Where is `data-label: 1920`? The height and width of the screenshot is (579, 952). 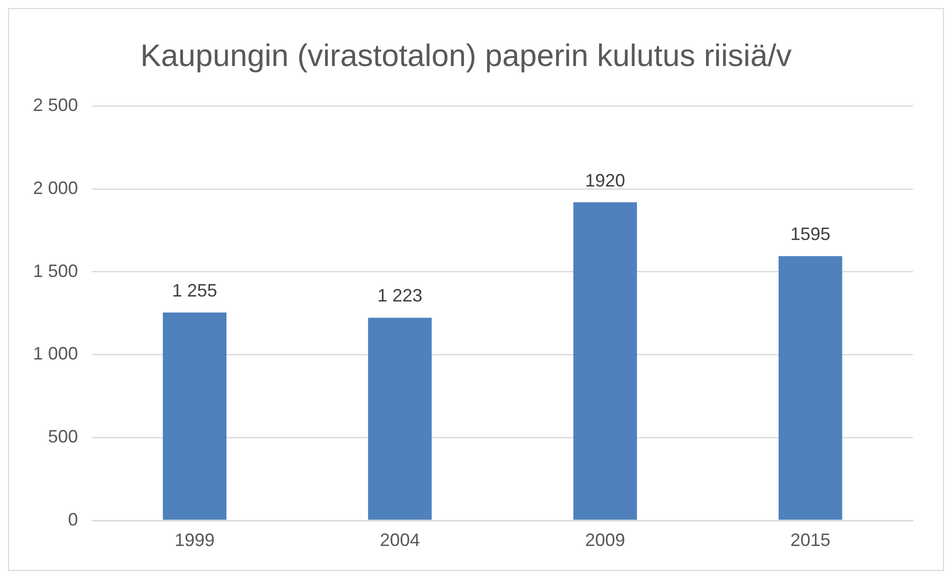 data-label: 1920 is located at coordinates (605, 180).